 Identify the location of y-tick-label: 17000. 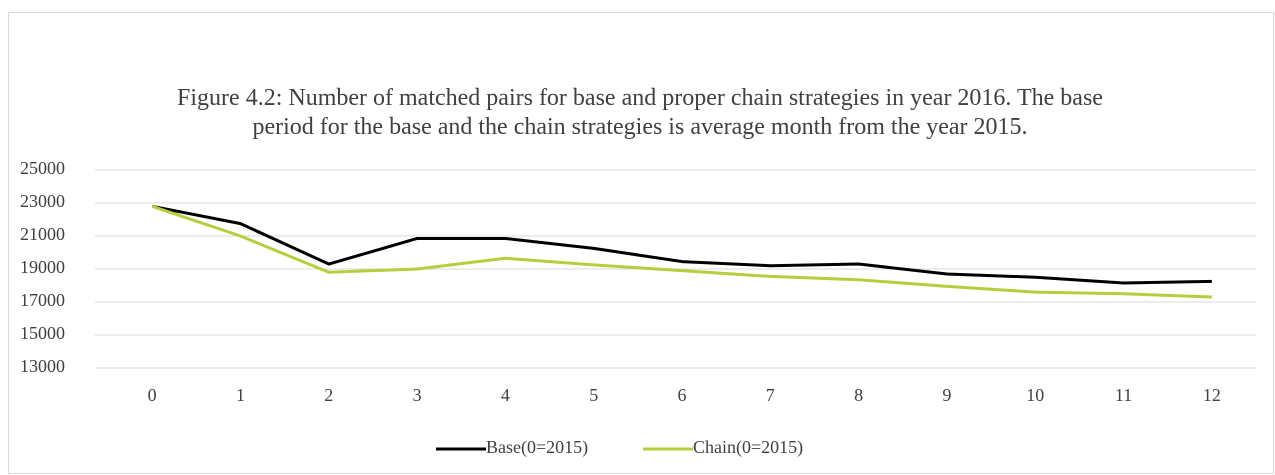
(42, 300).